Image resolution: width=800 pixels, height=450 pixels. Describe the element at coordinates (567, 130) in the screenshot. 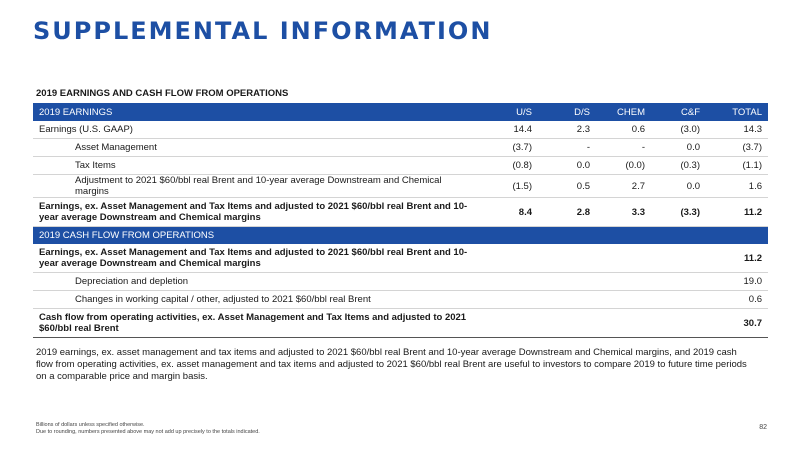

I see `cell-value: 2.3` at that location.